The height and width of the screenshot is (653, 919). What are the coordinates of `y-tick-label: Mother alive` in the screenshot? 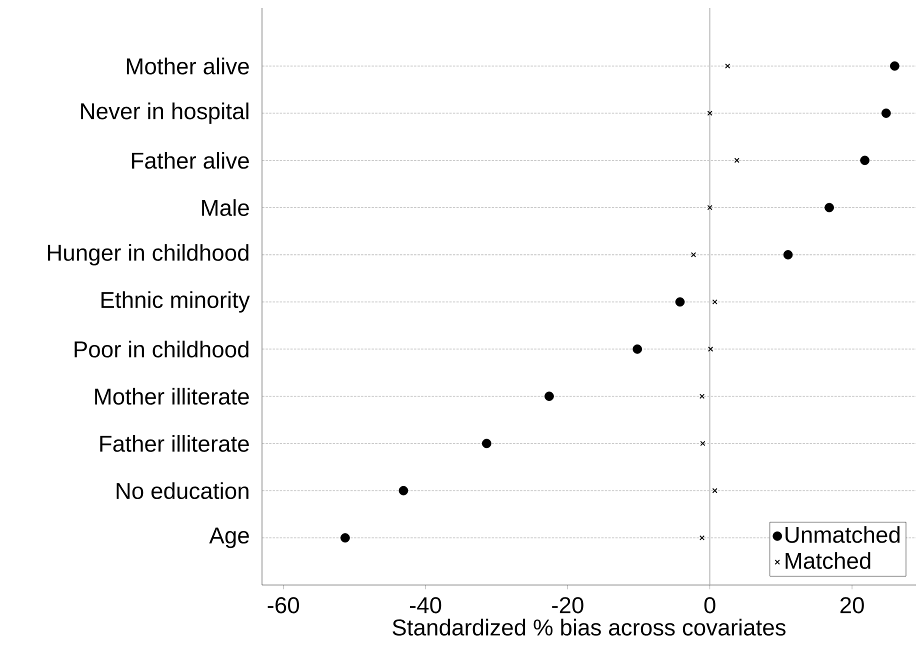 It's located at (187, 66).